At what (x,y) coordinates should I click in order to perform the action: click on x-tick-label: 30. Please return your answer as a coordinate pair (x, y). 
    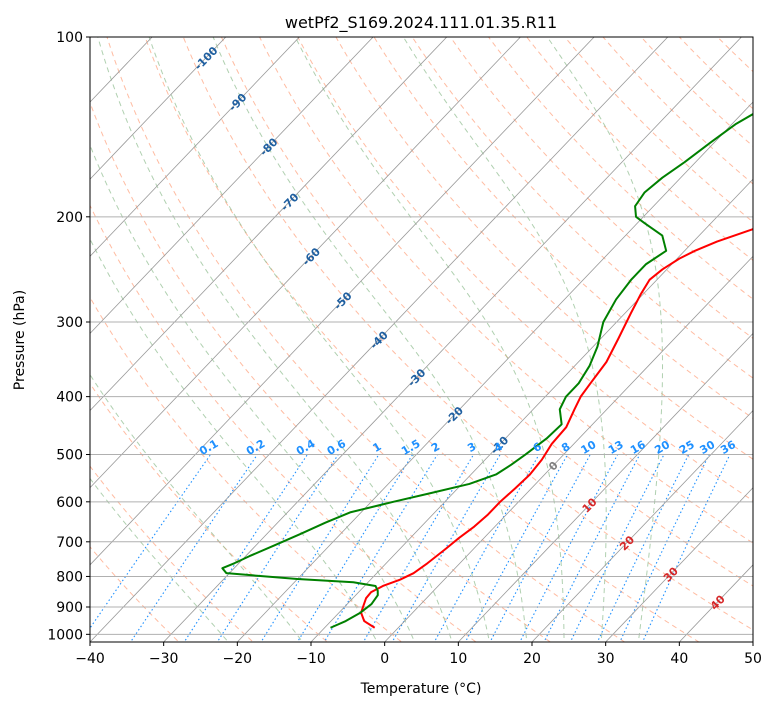
    Looking at the image, I should click on (606, 659).